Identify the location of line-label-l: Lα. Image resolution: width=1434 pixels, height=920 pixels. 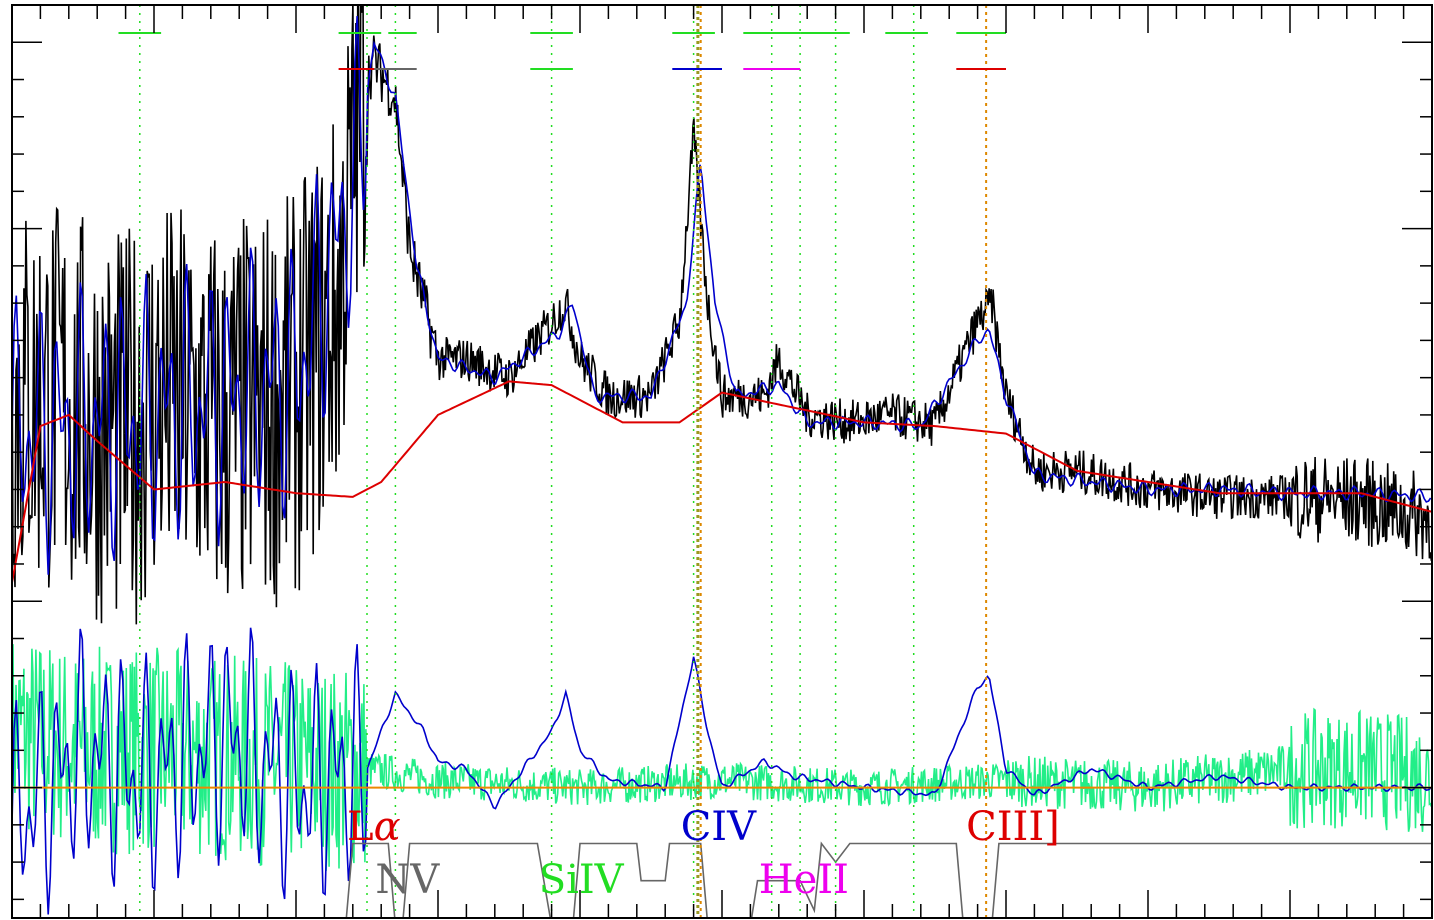
(374, 827).